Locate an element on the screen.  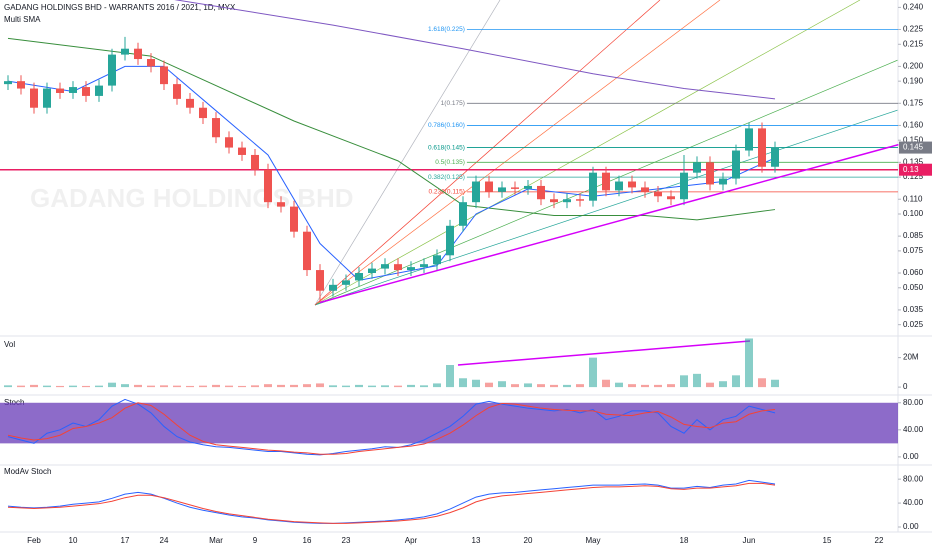
y-tick-label: 0.110 is located at coordinates (913, 198).